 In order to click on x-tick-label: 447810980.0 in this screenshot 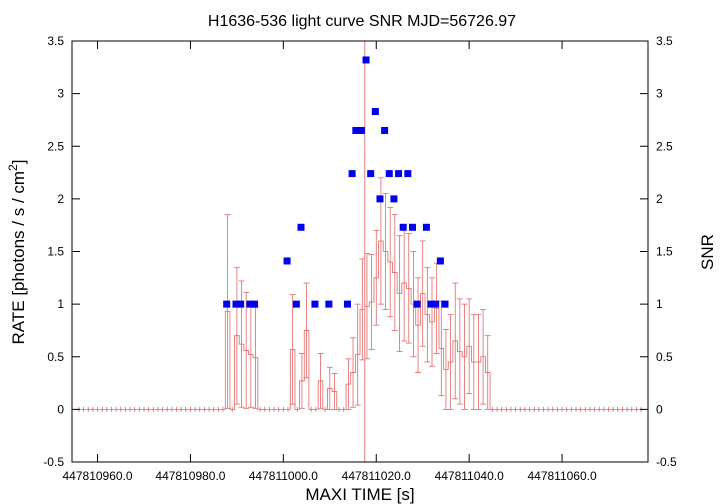, I will do `click(190, 476)`.